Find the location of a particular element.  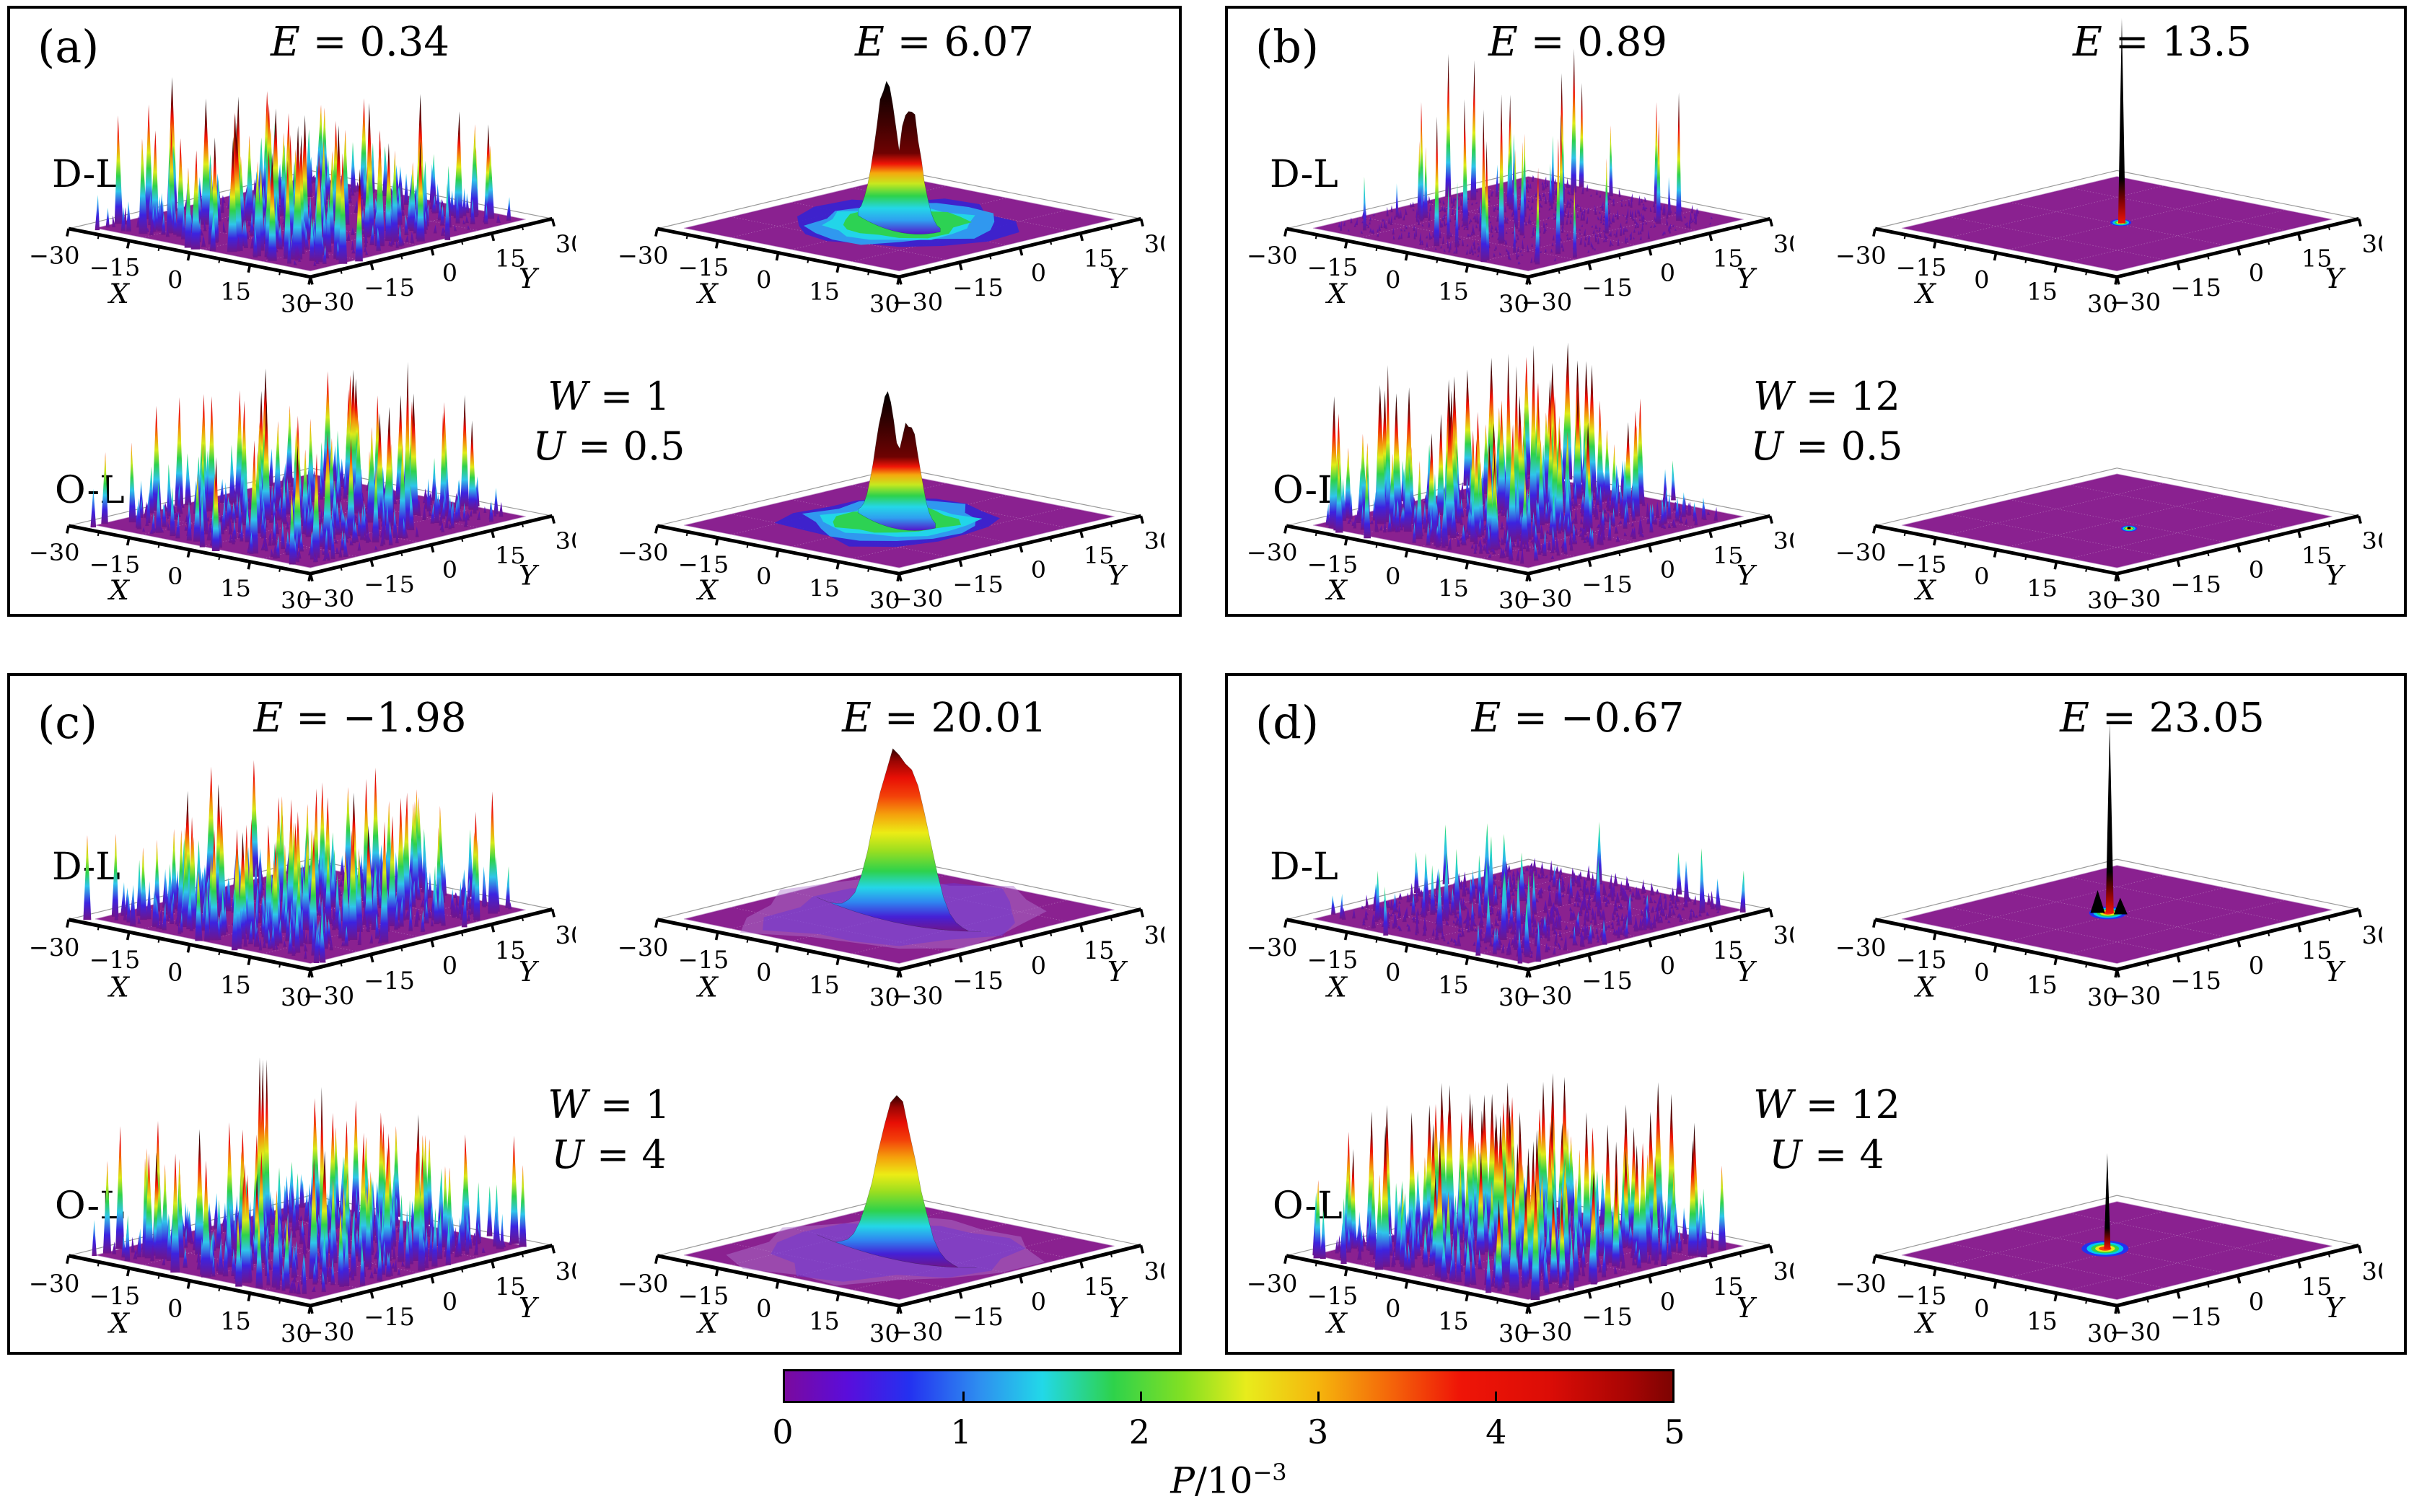

panel-tag: (d) is located at coordinates (1287, 722).